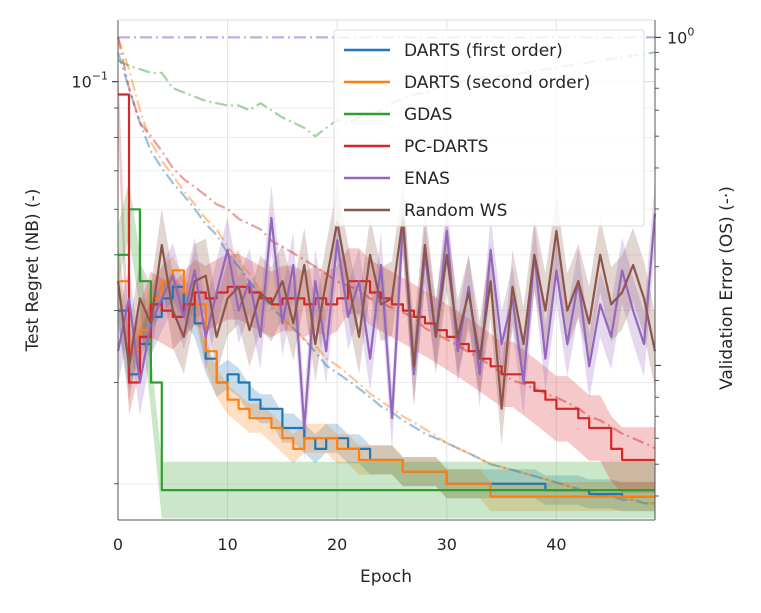 The image size is (761, 613). What do you see at coordinates (33, 271) in the screenshot?
I see `y-axis-label-left: Test Regret (NB) (-)` at bounding box center [33, 271].